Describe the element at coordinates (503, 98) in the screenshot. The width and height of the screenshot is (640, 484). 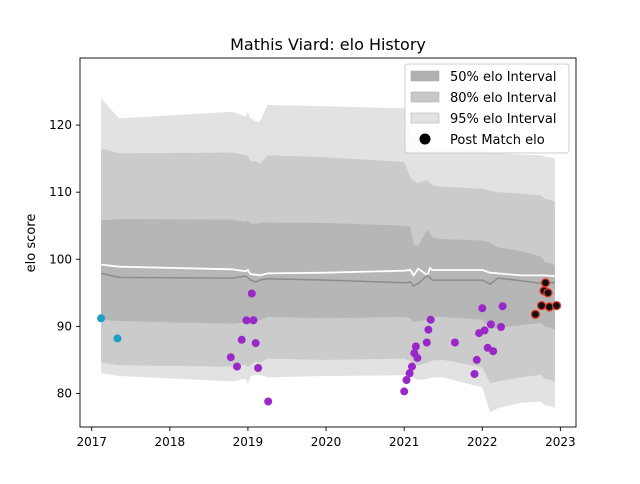
I see `legend-label-80-elo-interval: 80% elo Interval` at that location.